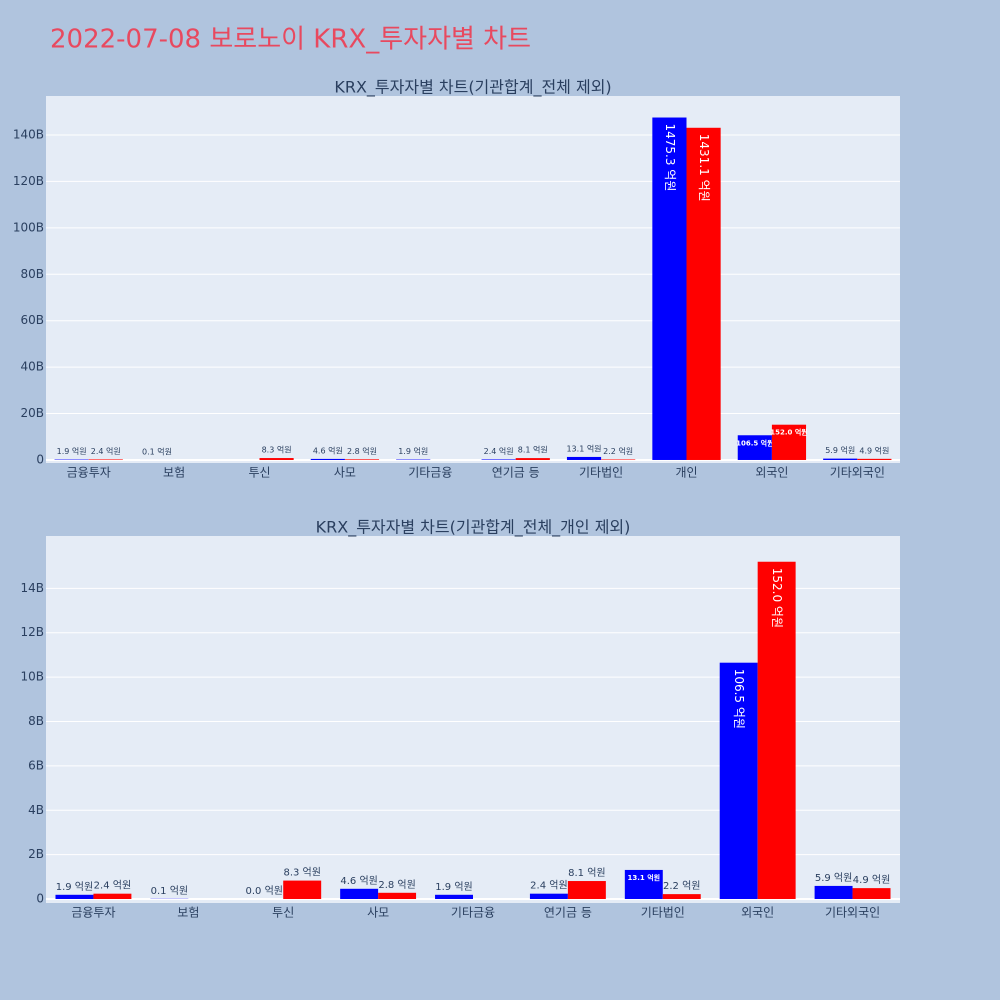 The image size is (1000, 1000). What do you see at coordinates (32, 677) in the screenshot?
I see `y-tick-label: 10B` at bounding box center [32, 677].